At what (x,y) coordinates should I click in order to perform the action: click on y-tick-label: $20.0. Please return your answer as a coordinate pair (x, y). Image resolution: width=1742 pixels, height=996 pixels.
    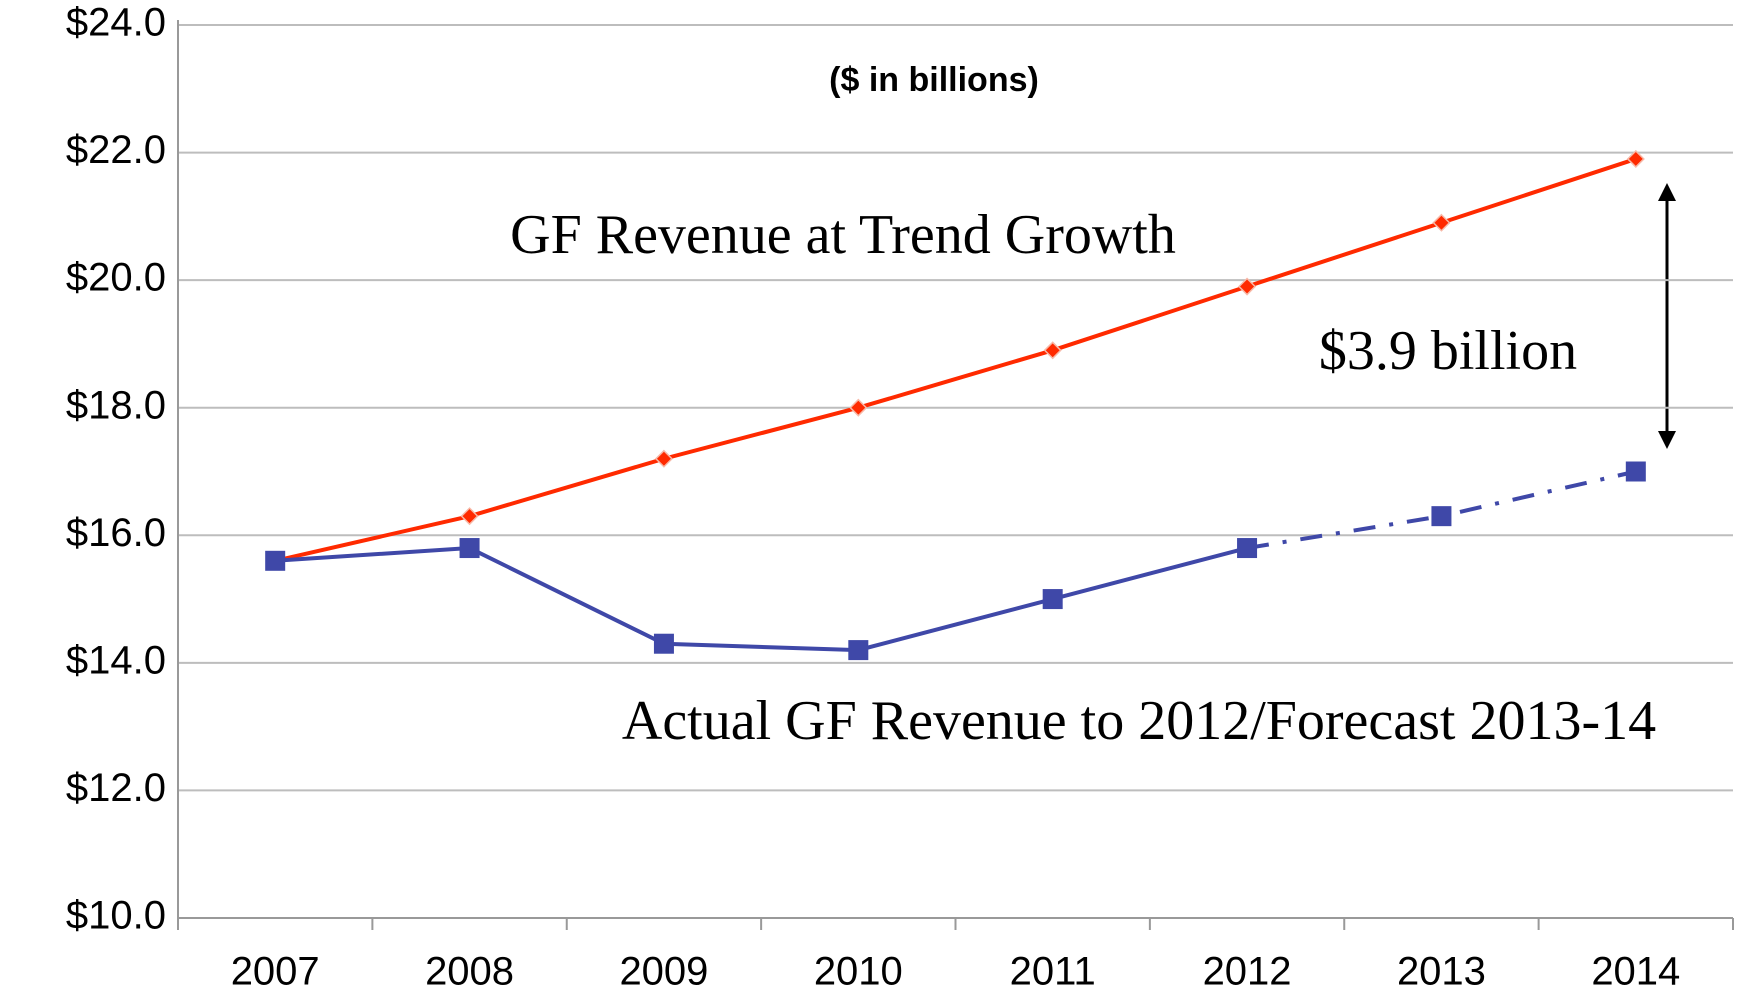
    Looking at the image, I should click on (116, 278).